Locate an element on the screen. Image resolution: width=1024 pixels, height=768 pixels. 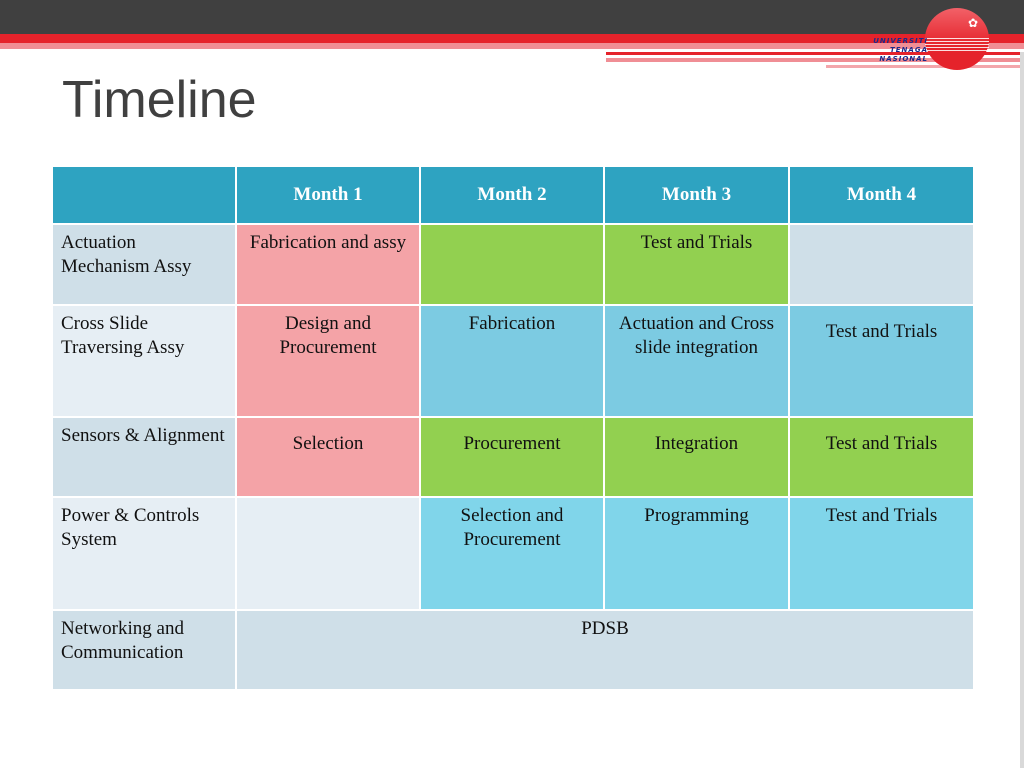
header-month-2: Month 2 is located at coordinates (512, 195).